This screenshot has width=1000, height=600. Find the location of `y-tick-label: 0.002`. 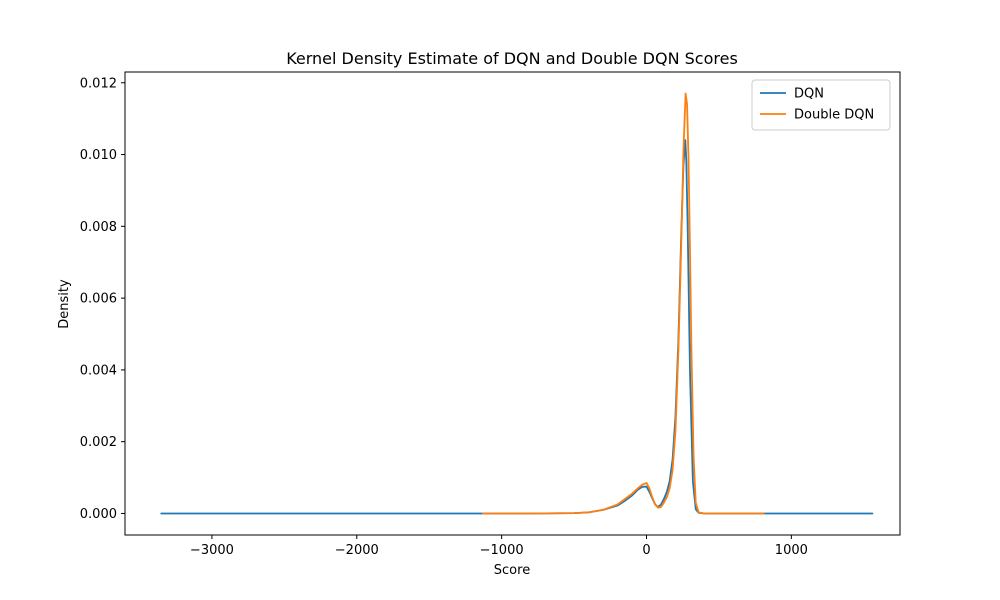

y-tick-label: 0.002 is located at coordinates (98, 442).